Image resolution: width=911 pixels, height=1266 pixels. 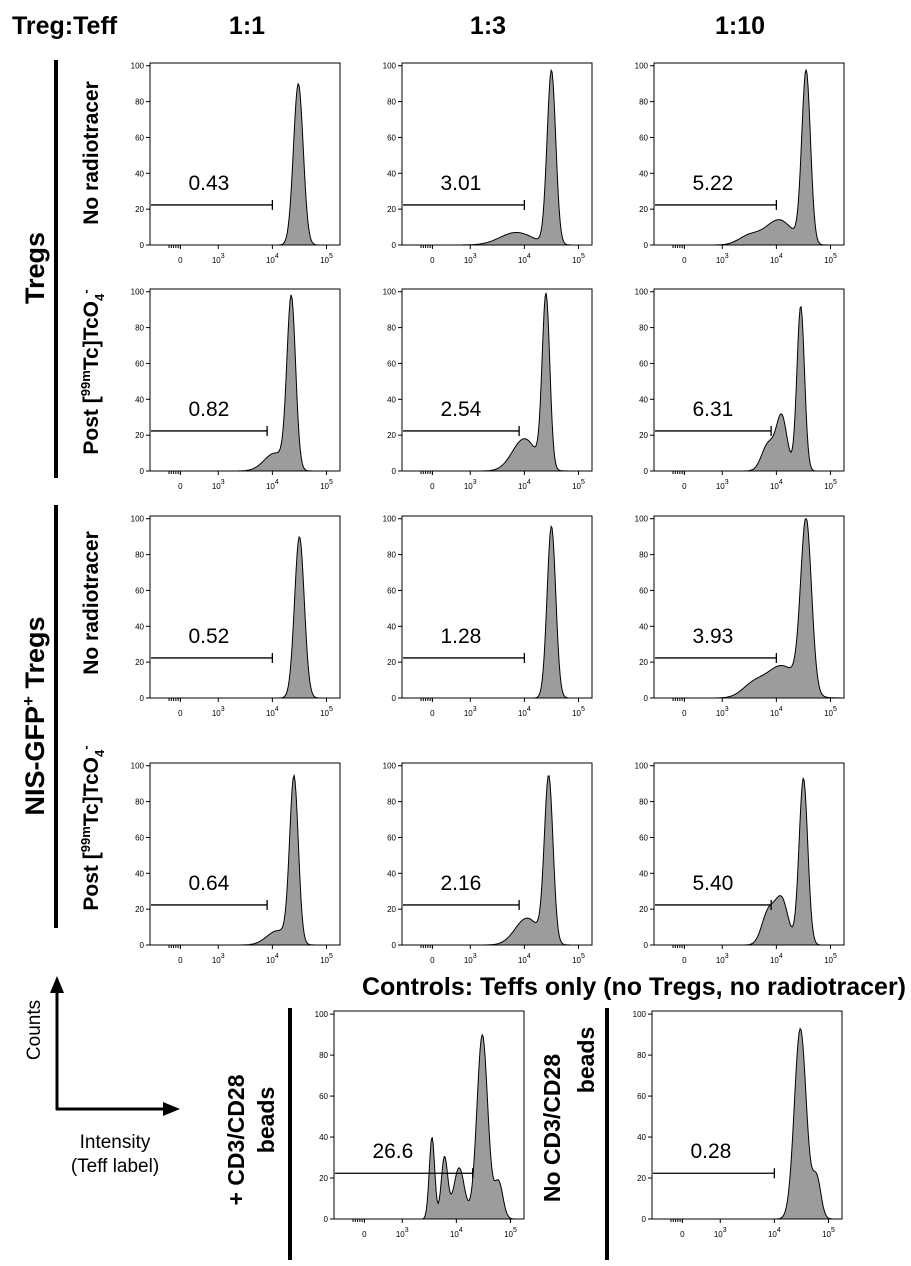 I want to click on column-header-1-3: 1:3, so click(x=488, y=26).